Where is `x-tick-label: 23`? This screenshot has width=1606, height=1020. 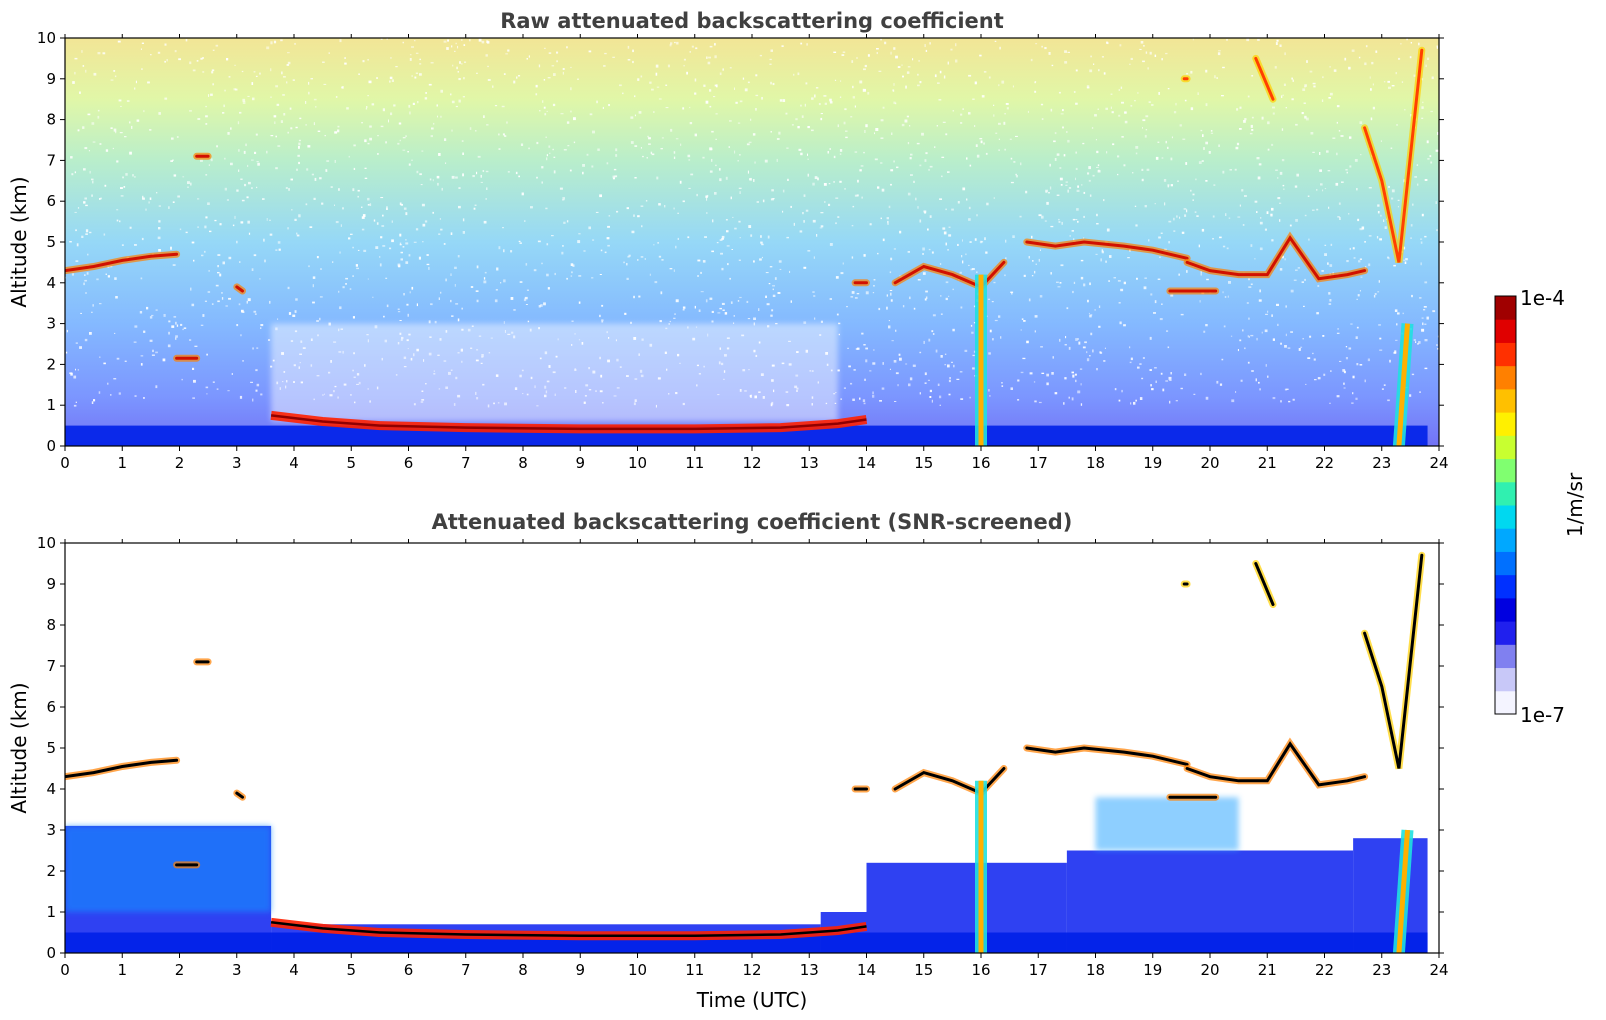 x-tick-label: 23 is located at coordinates (1381, 970).